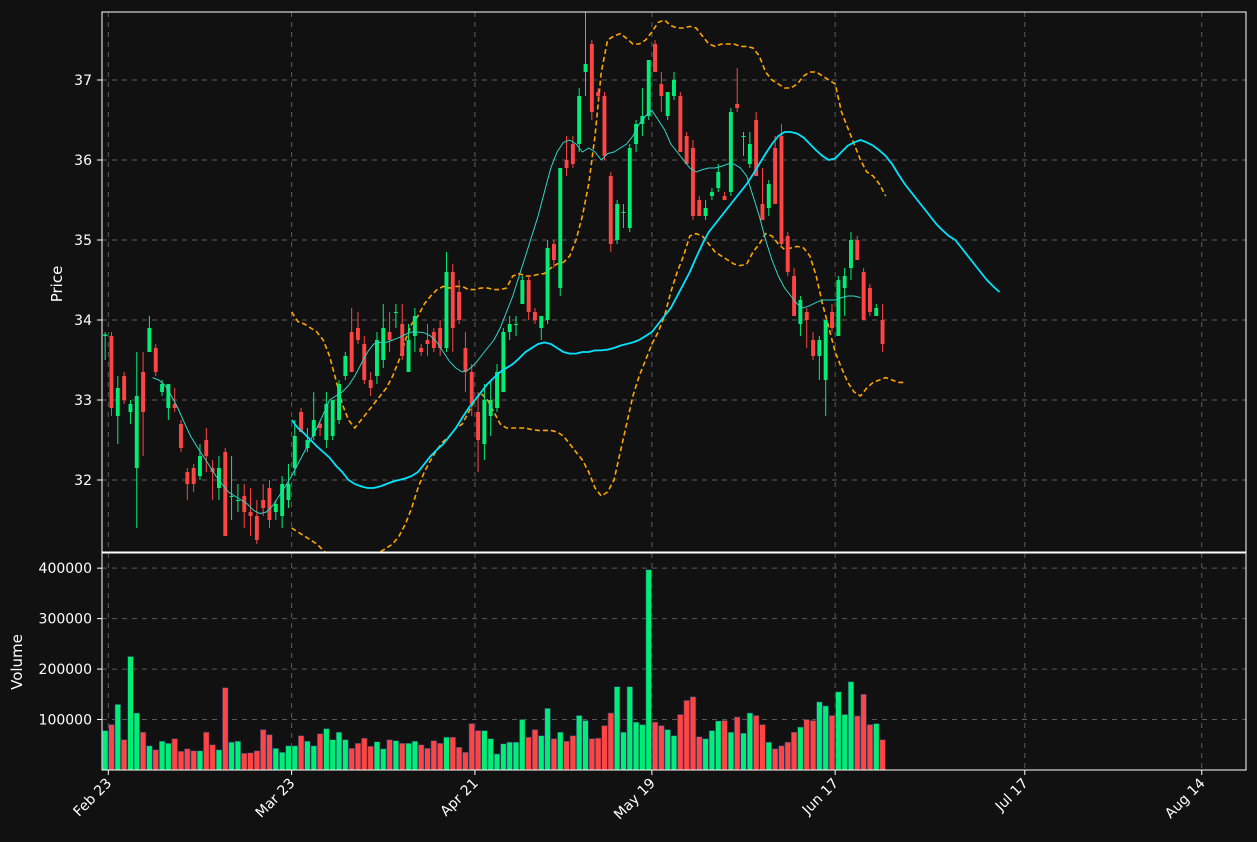 This screenshot has width=1257, height=842. Describe the element at coordinates (17, 662) in the screenshot. I see `volume-axis-title: Volume` at that location.